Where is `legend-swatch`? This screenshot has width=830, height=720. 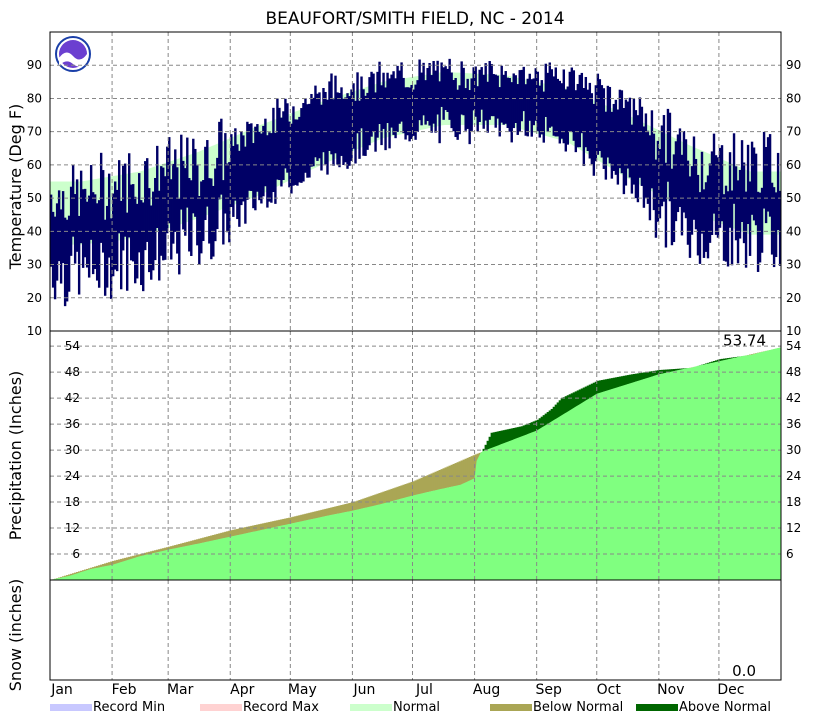
legend-swatch is located at coordinates (71, 707).